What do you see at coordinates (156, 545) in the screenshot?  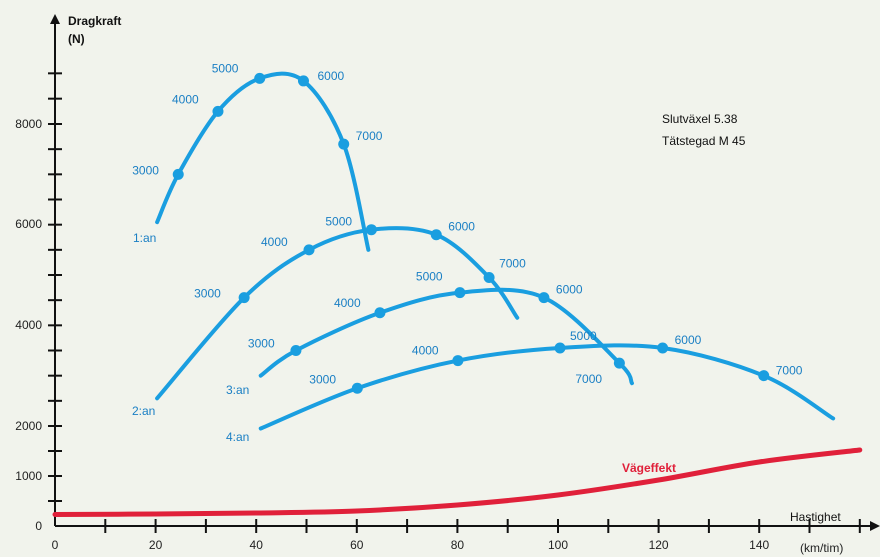 I see `x-tick-label: 20` at bounding box center [156, 545].